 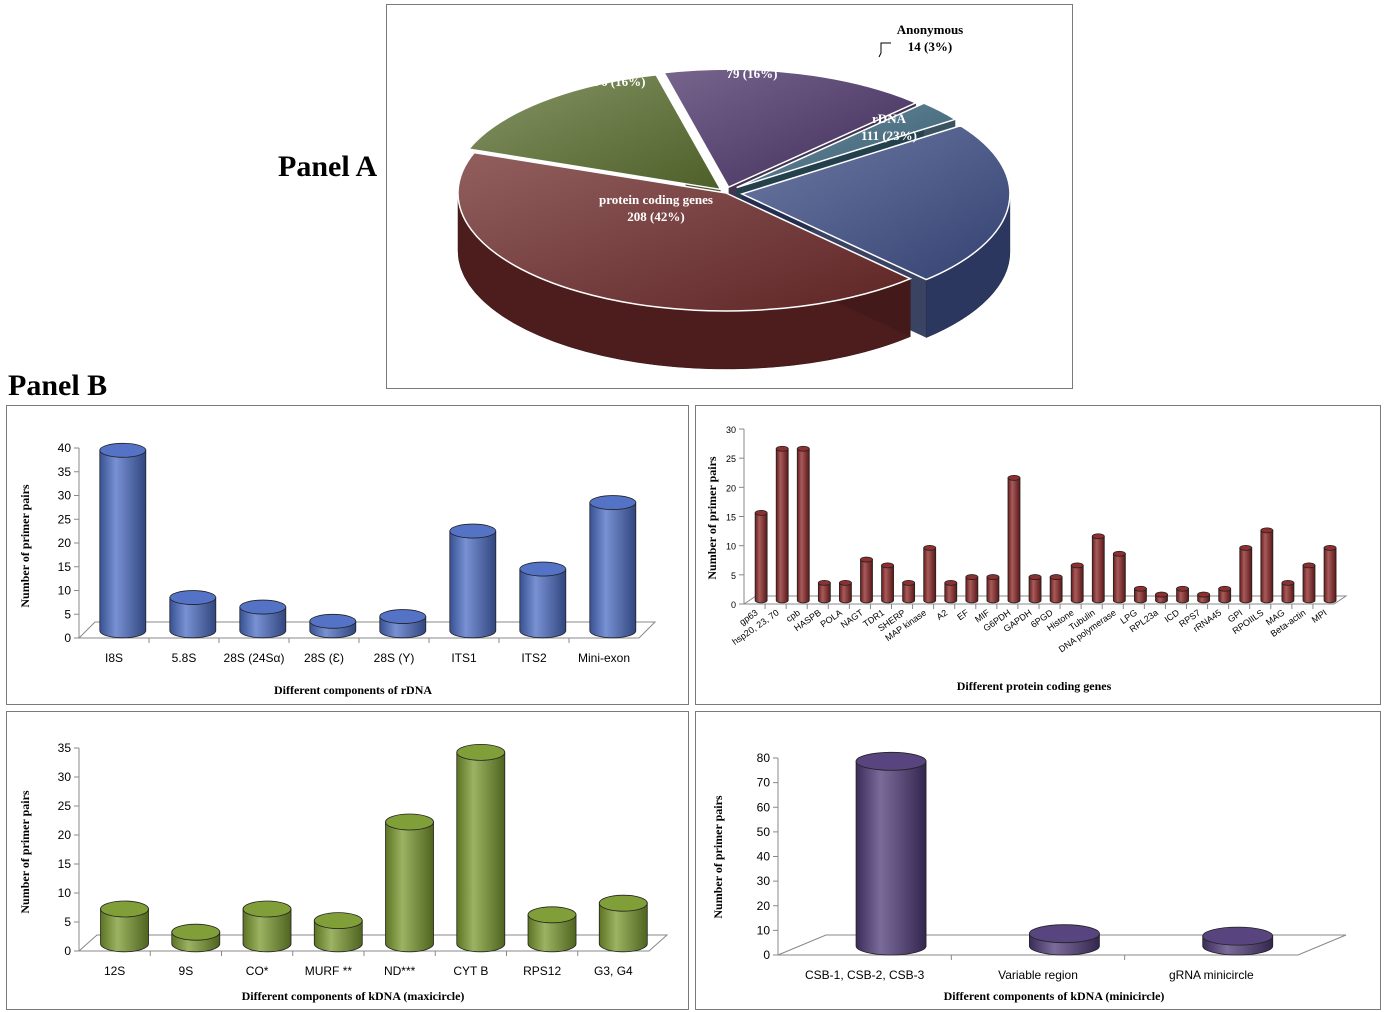 I want to click on x-tick-label: CYT B, so click(x=470, y=971).